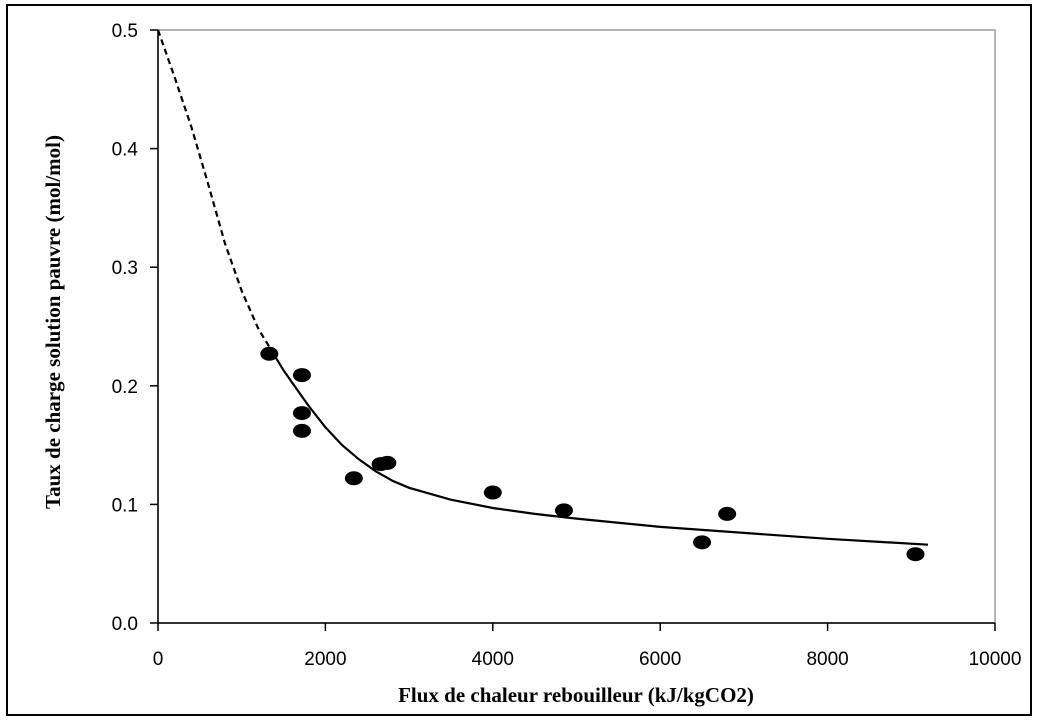 This screenshot has height=722, width=1040. Describe the element at coordinates (125, 150) in the screenshot. I see `y-tick-label: 0.4` at that location.